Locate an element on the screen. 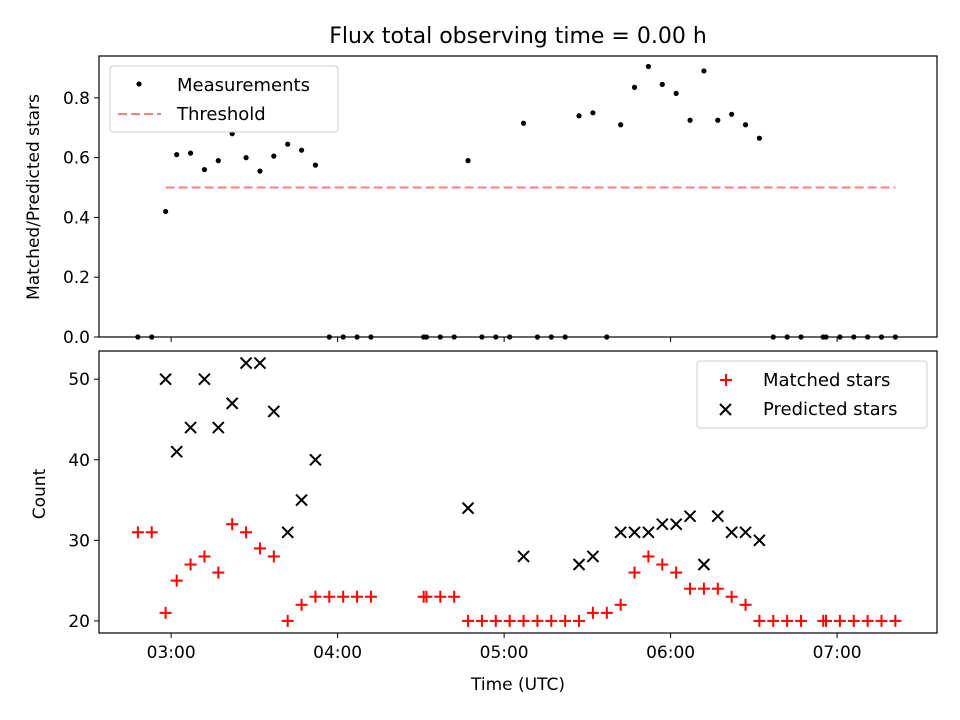 This screenshot has height=720, width=960. legend-measurements-swatch is located at coordinates (139, 84).